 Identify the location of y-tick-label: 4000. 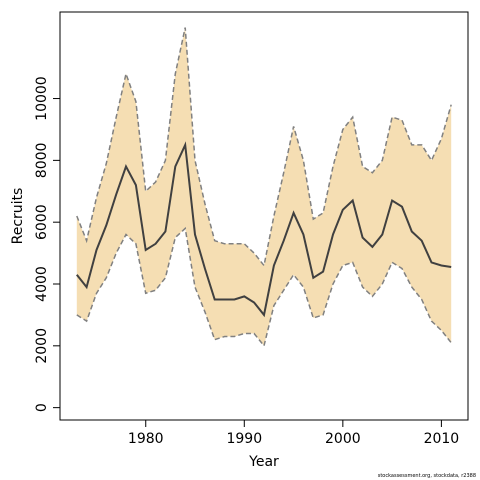
(42, 284).